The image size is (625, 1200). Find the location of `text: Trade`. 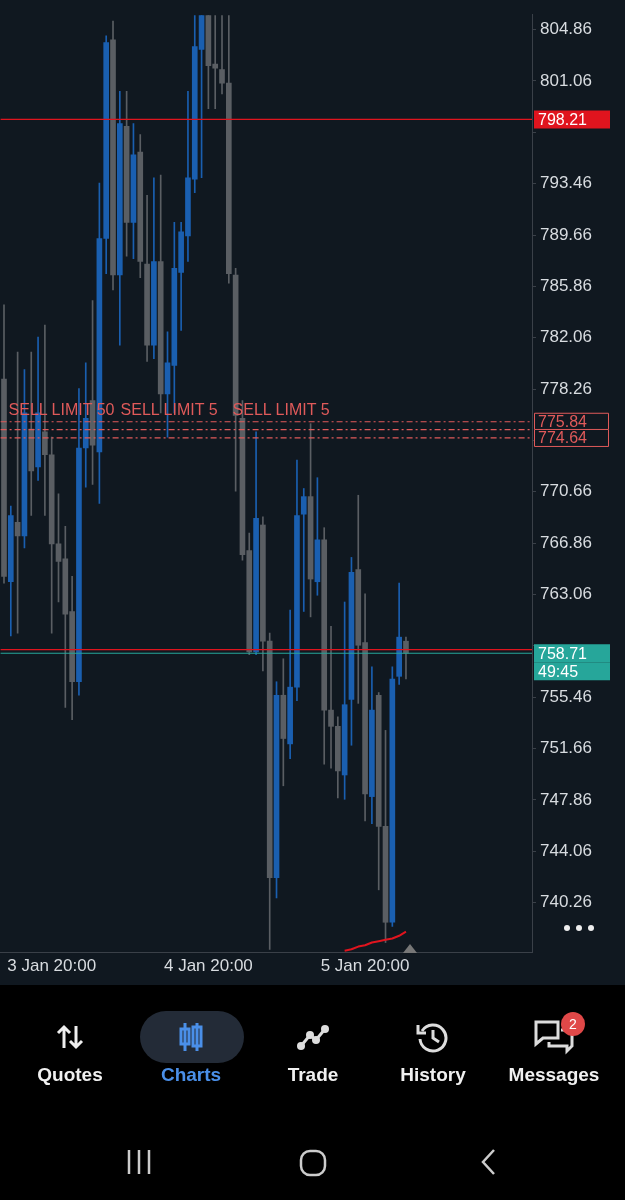

text: Trade is located at coordinates (313, 1075).